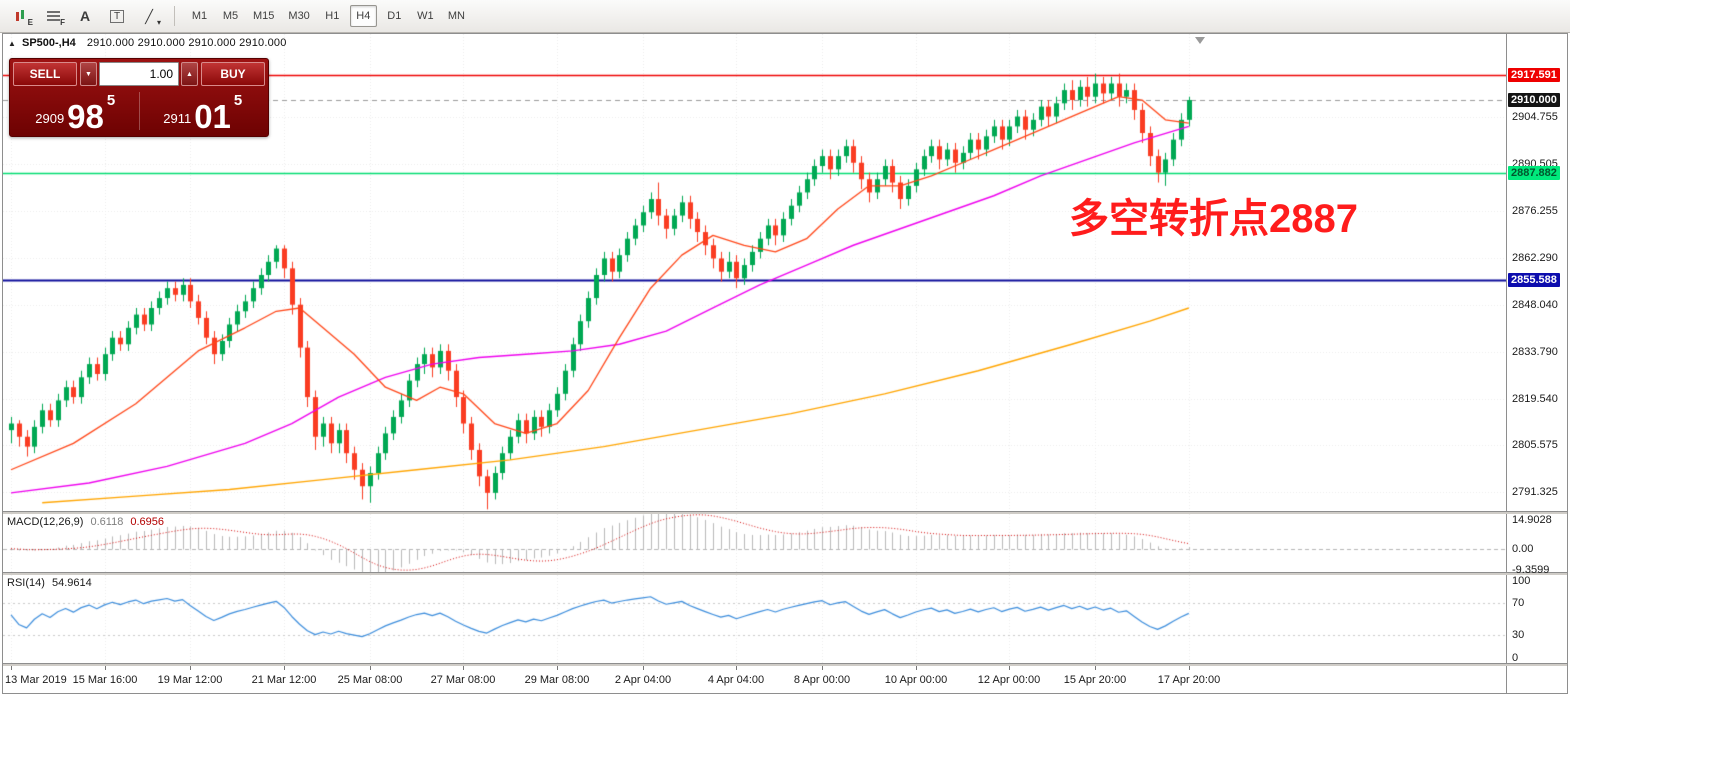  I want to click on price-axis-label: 2876.255, so click(1535, 211).